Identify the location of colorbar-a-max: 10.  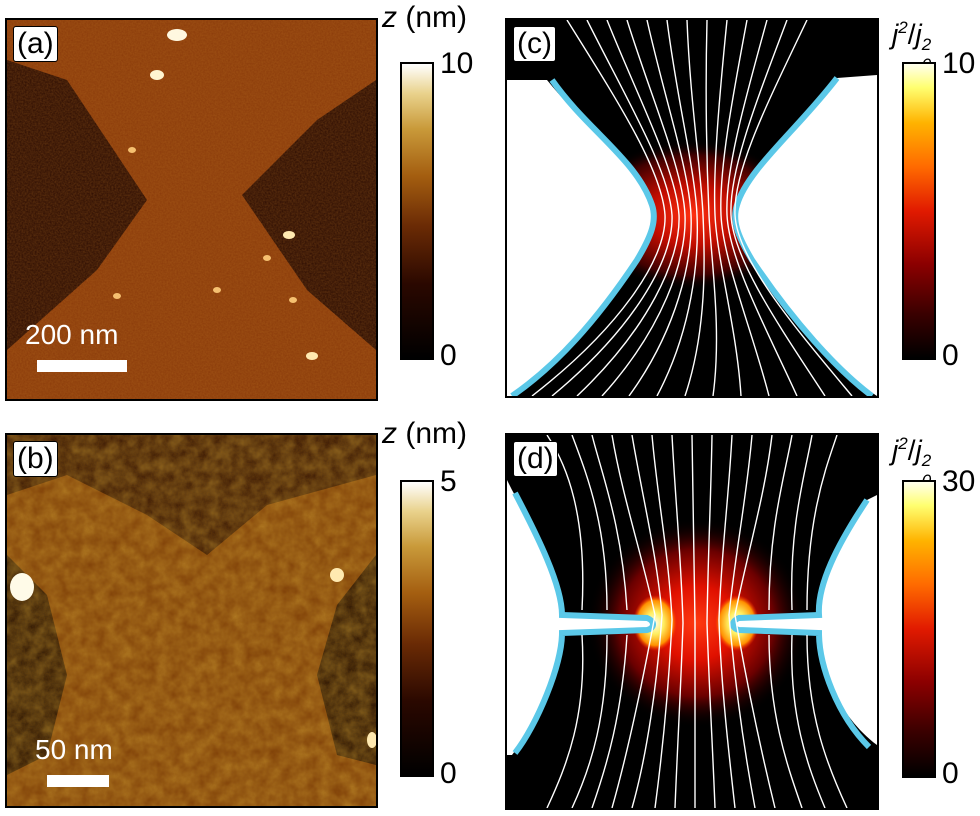
(457, 63).